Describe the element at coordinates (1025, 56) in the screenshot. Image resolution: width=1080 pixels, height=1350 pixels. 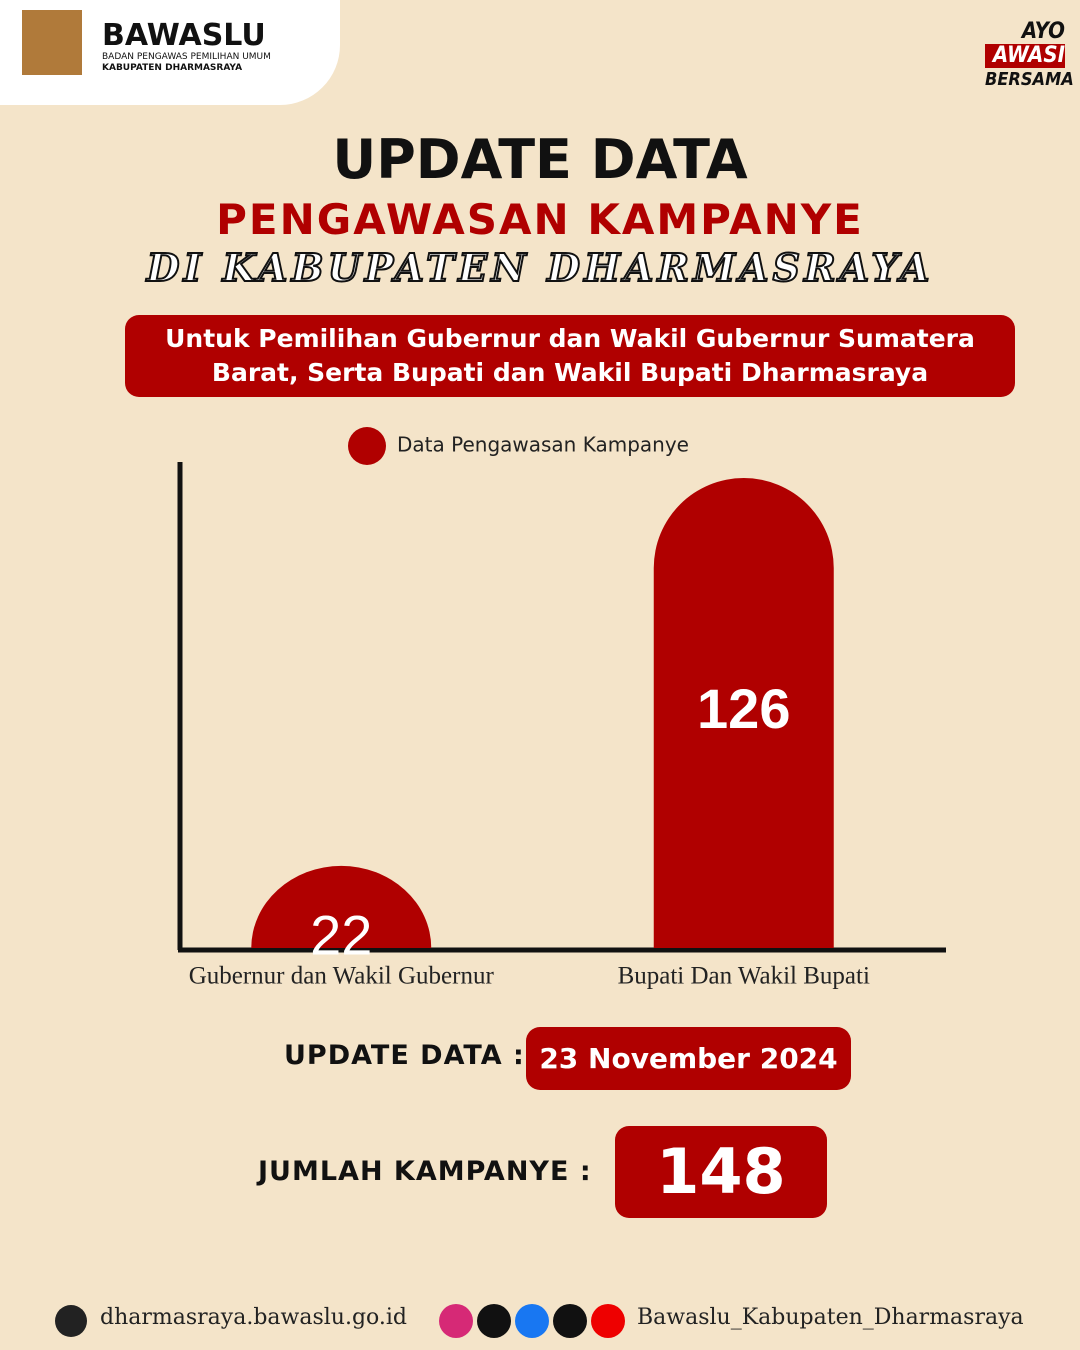
I see `badge-text: AWASI` at that location.